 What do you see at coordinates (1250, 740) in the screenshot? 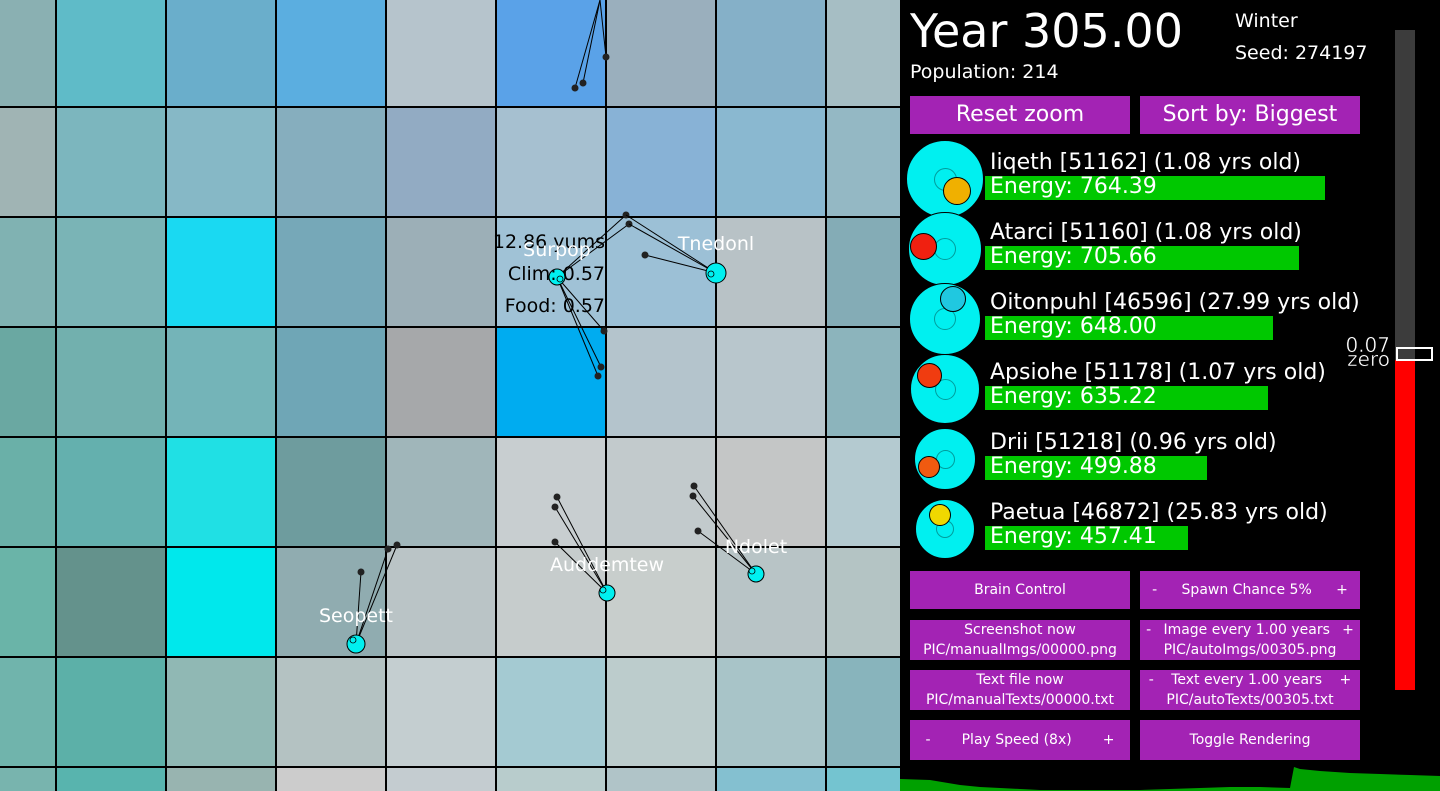
I see `toggle-rendering-button: Toggle Rendering` at bounding box center [1250, 740].